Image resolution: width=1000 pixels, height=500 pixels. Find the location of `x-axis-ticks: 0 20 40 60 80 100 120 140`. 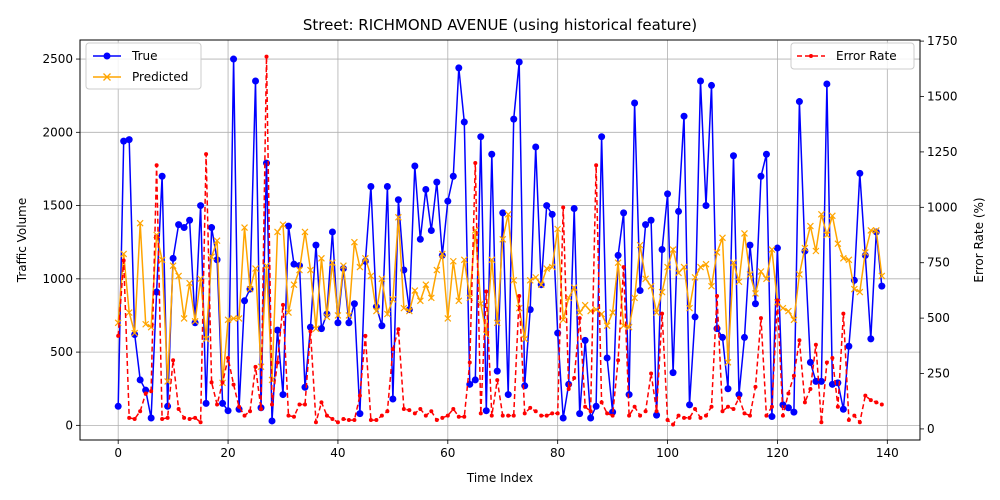

x-axis-ticks: 0 20 40 60 80 100 120 140 is located at coordinates (506, 450).